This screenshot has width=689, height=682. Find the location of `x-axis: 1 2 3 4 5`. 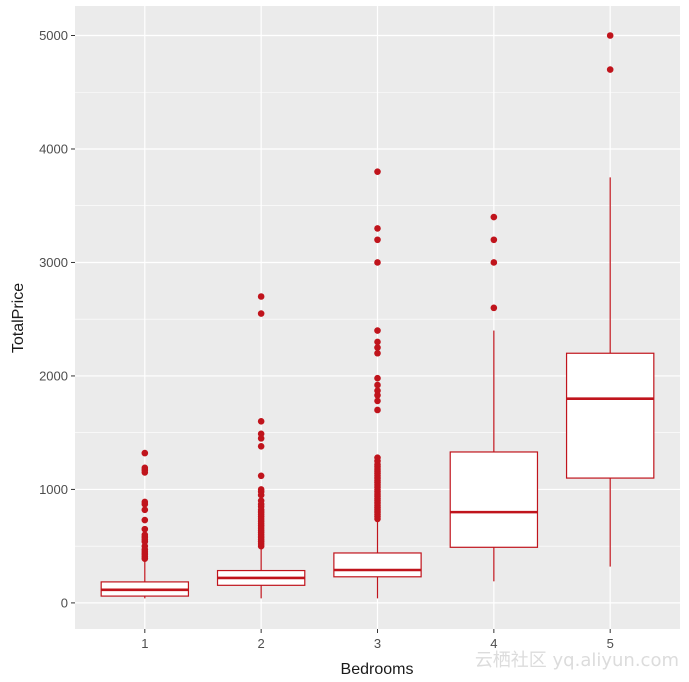

x-axis: 1 2 3 4 5 is located at coordinates (377, 640).